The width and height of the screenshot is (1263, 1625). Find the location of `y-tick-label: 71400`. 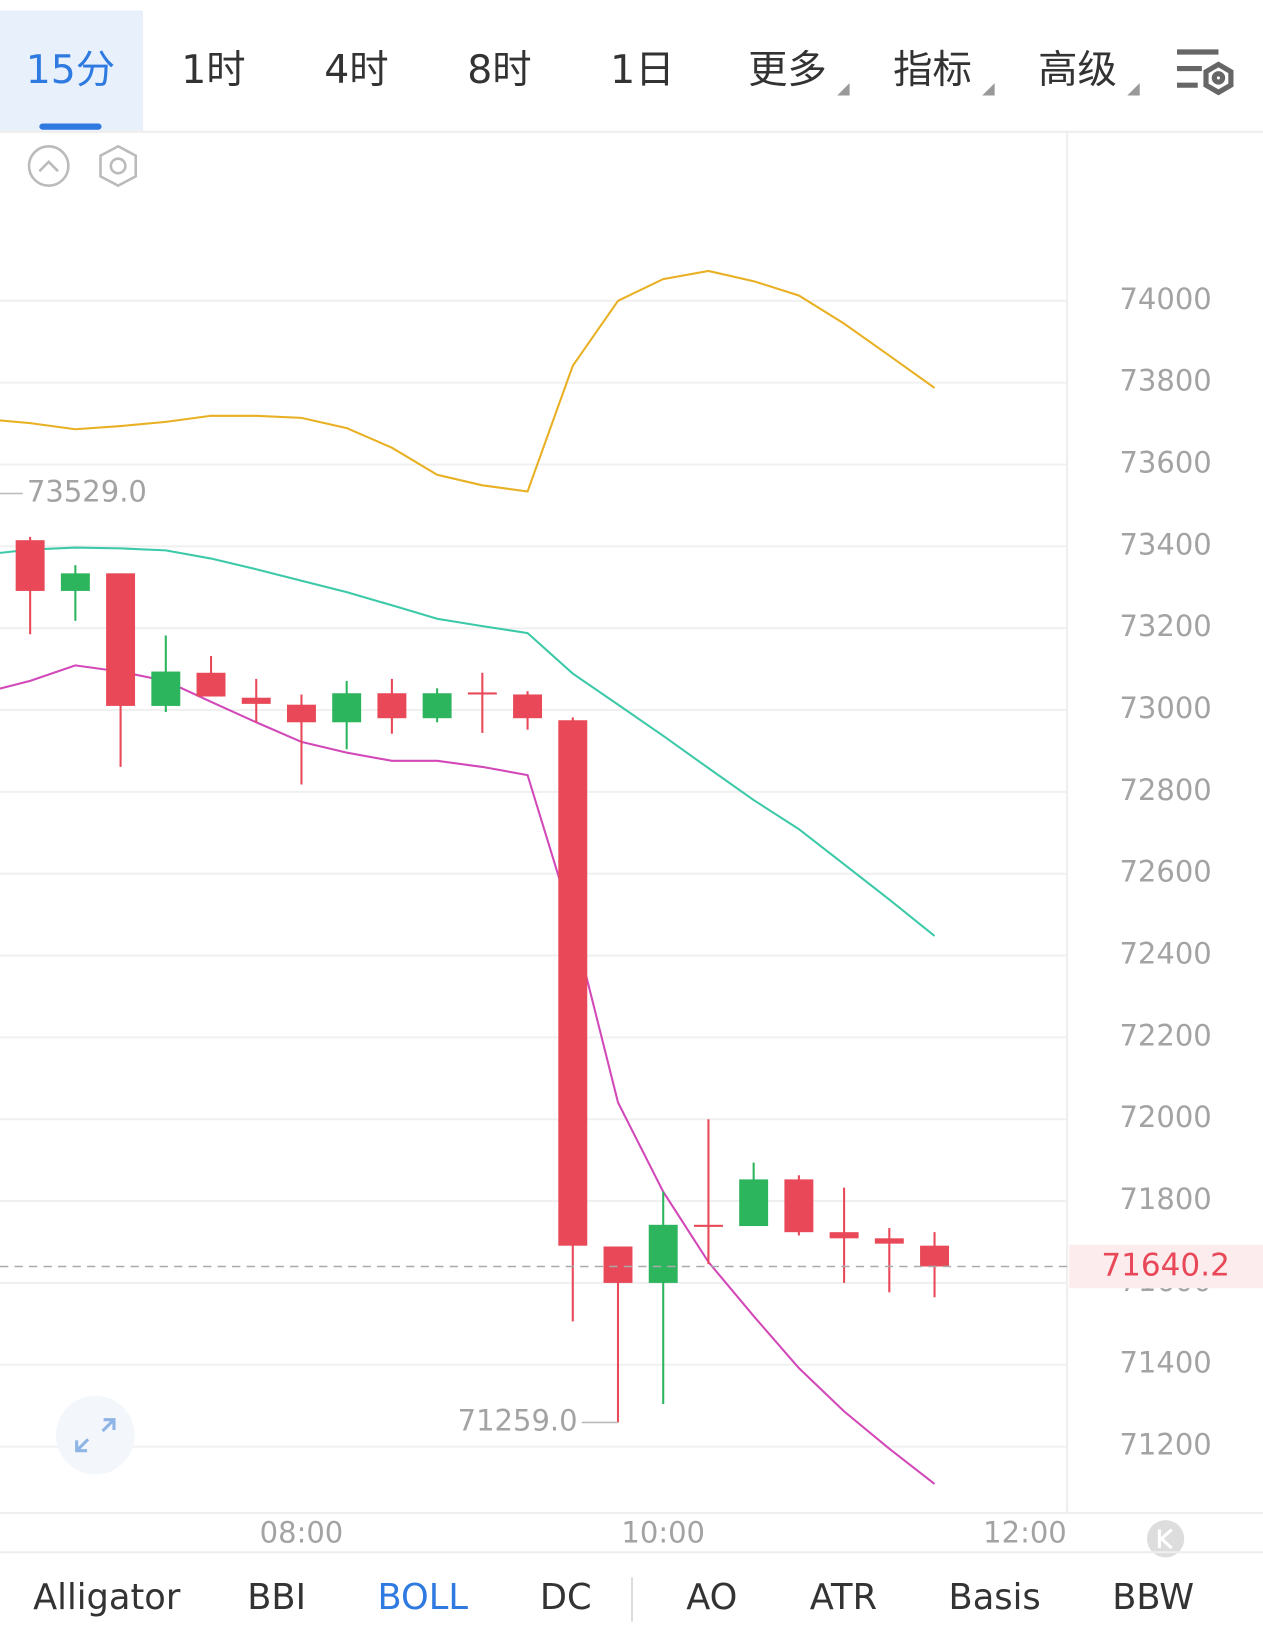

y-tick-label: 71400 is located at coordinates (1165, 1363).